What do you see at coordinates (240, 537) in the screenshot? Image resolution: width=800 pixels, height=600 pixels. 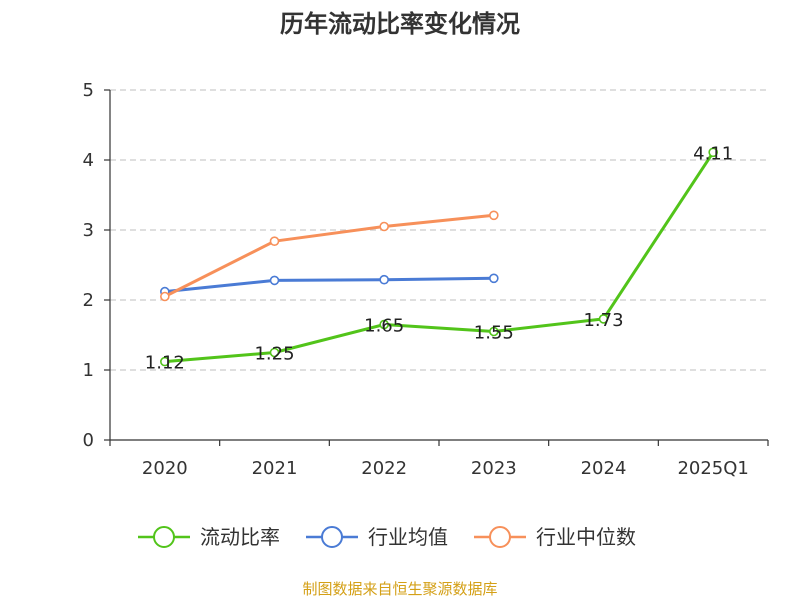 I see `legend-label: 流动比率` at bounding box center [240, 537].